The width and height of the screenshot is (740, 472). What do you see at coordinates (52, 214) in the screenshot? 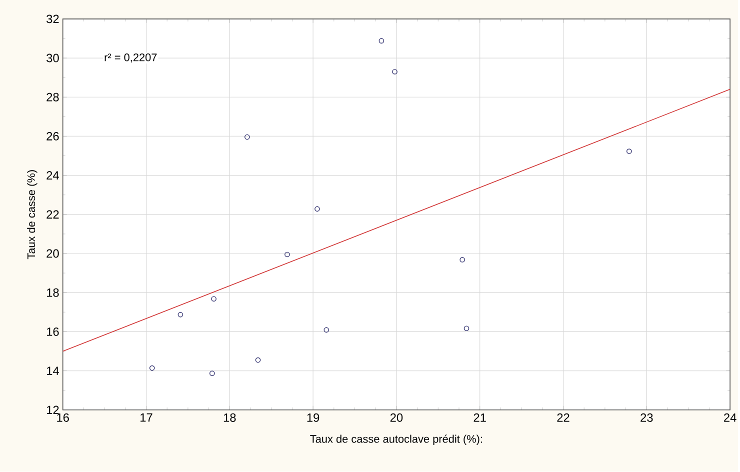
I see `y-tick-label: 22` at bounding box center [52, 214].